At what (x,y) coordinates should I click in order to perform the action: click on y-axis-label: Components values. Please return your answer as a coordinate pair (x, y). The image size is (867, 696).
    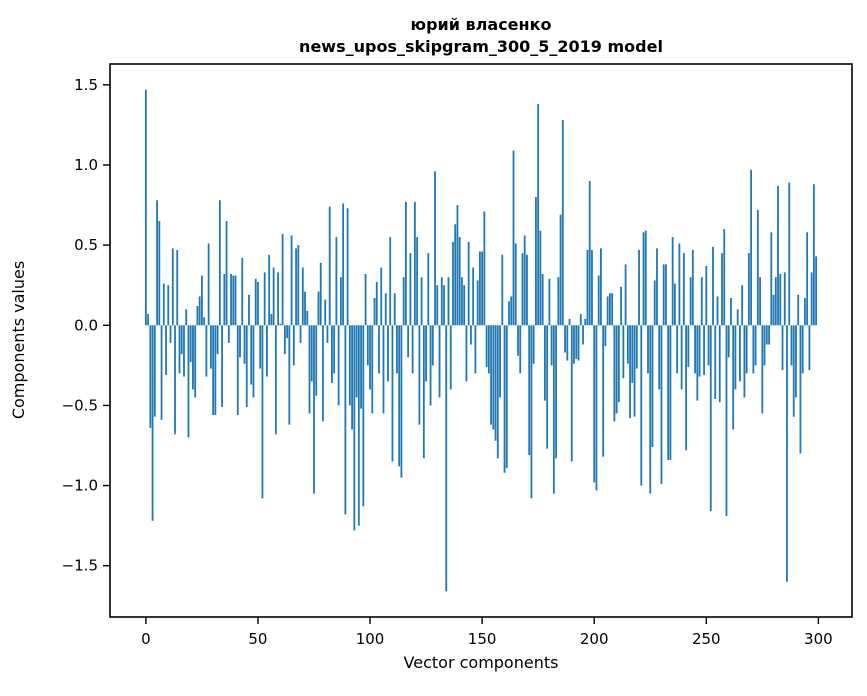
    Looking at the image, I should click on (18, 340).